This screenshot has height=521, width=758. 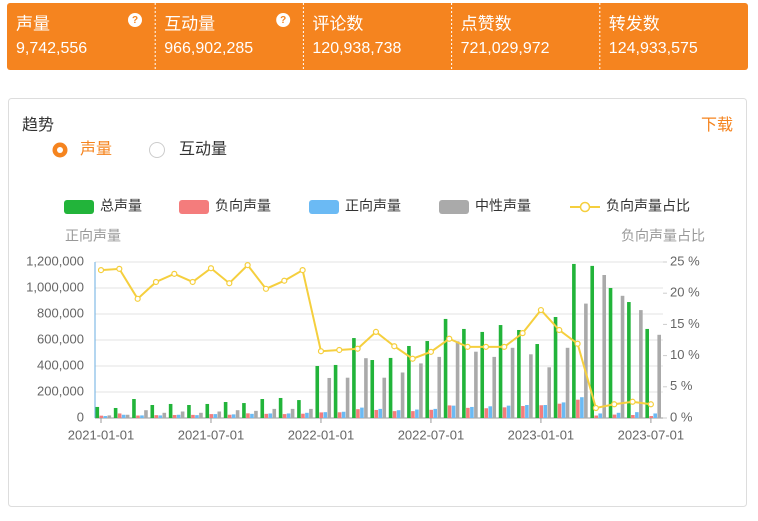 I want to click on y2-tick-label: 25 %, so click(x=685, y=260).